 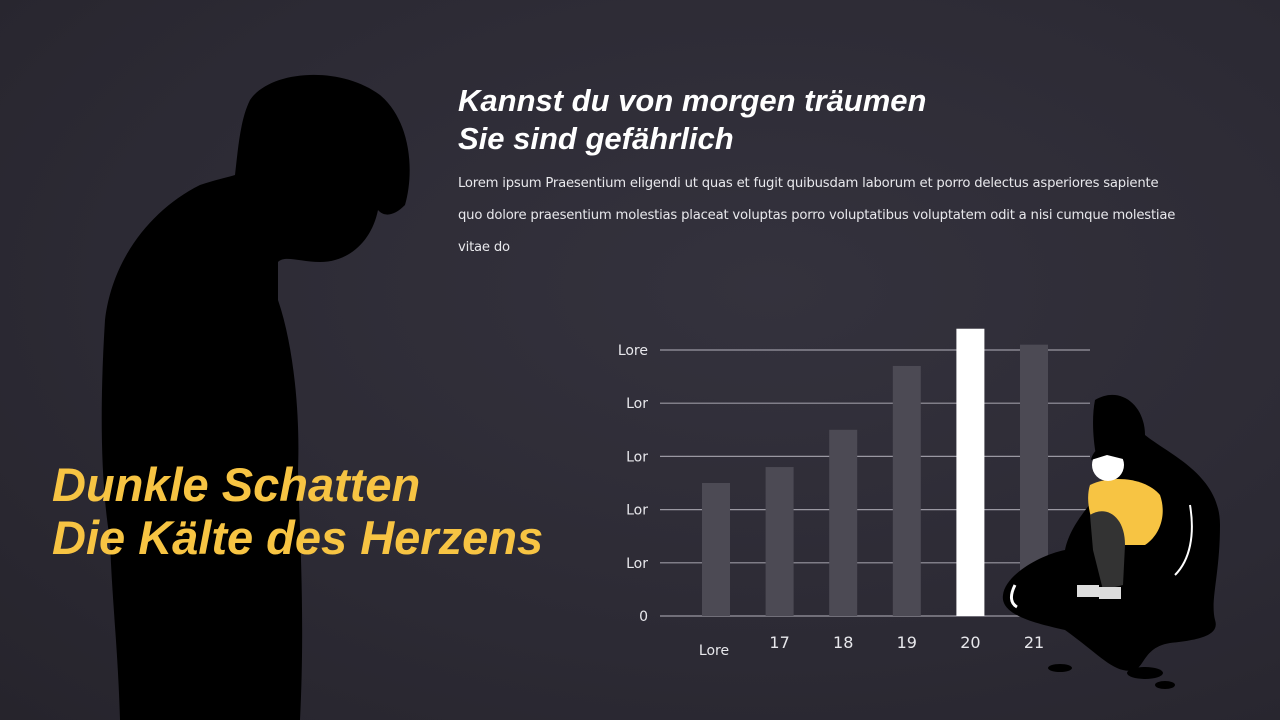 I want to click on y-tick-label: 0, so click(x=643, y=617).